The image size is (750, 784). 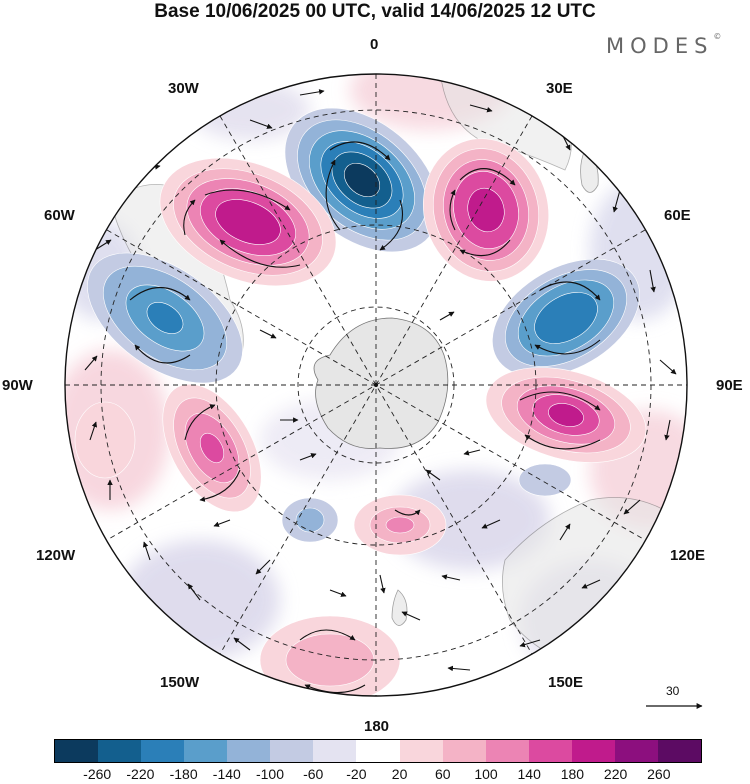 What do you see at coordinates (374, 44) in the screenshot?
I see `longitude-label-0: 0` at bounding box center [374, 44].